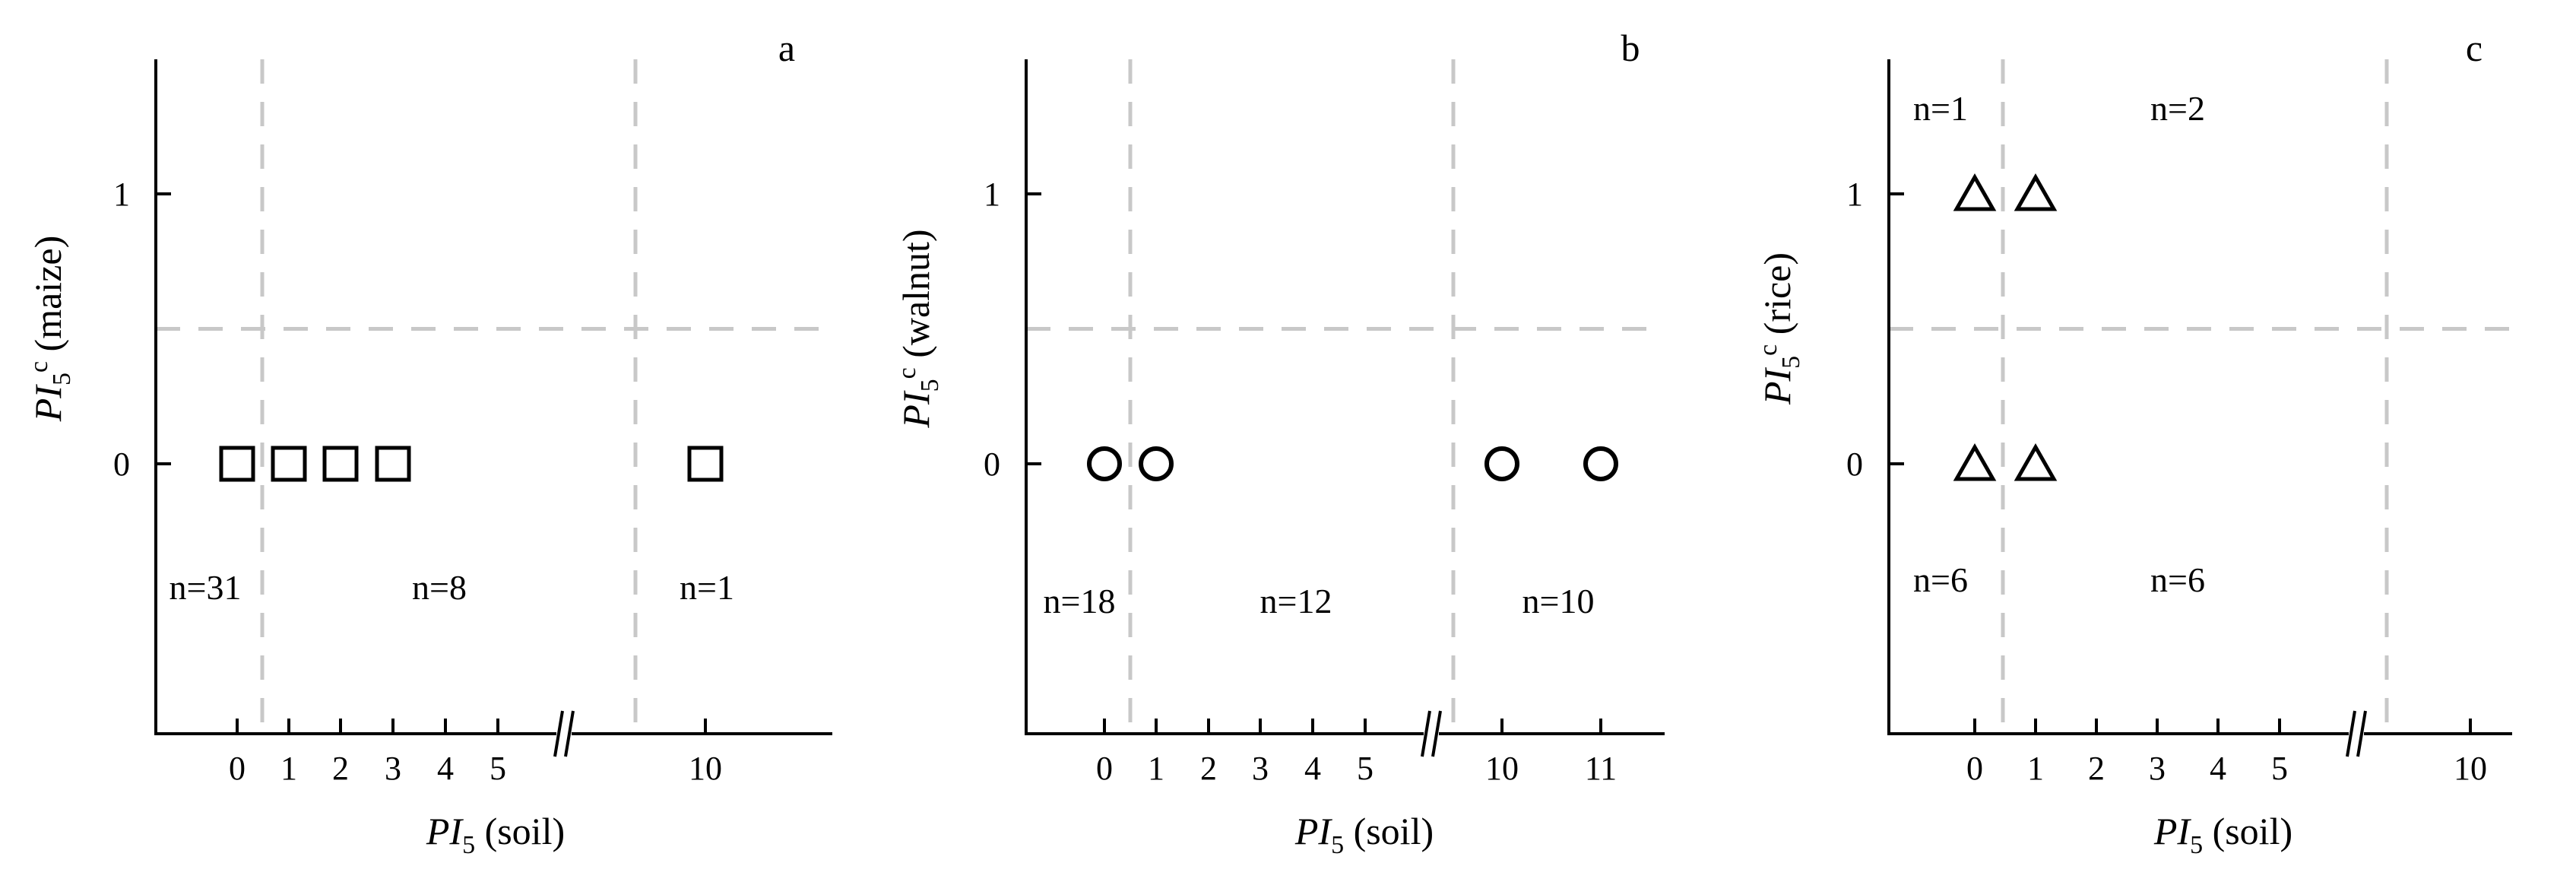  What do you see at coordinates (2474, 48) in the screenshot?
I see `panel-label: c` at bounding box center [2474, 48].